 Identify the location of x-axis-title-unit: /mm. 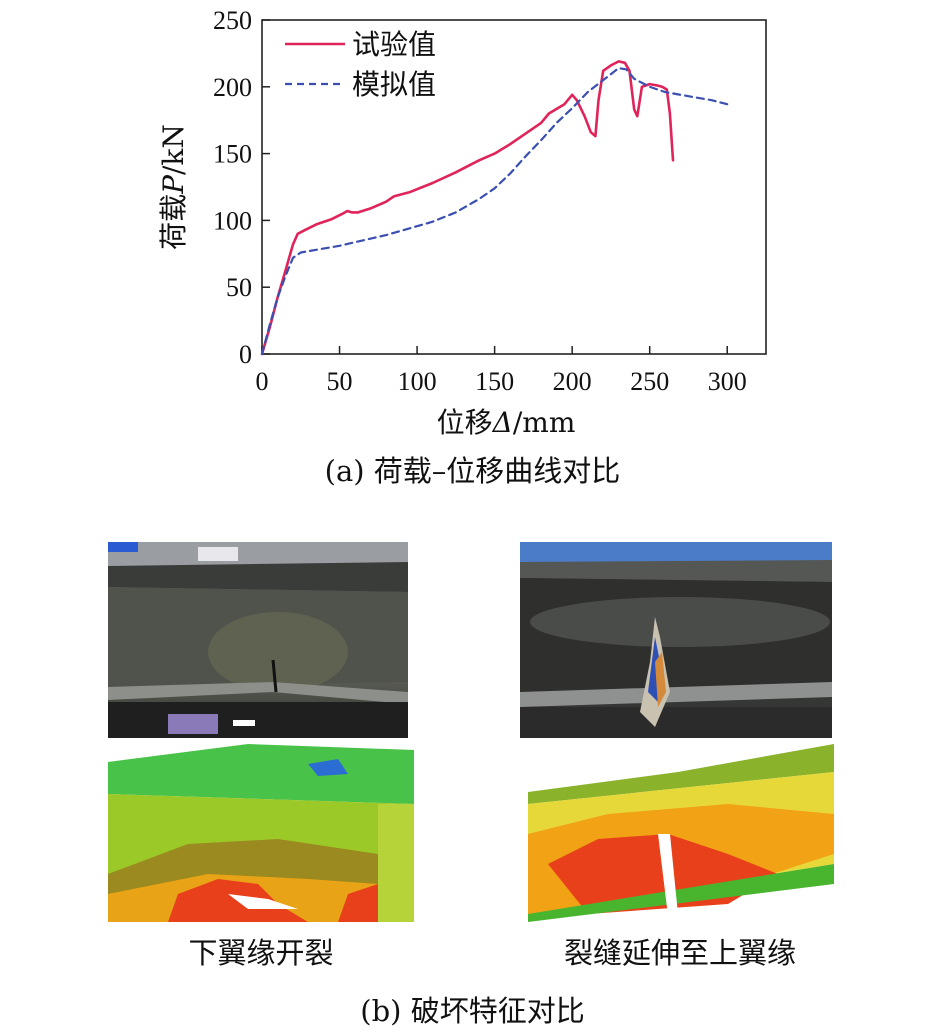
(544, 422).